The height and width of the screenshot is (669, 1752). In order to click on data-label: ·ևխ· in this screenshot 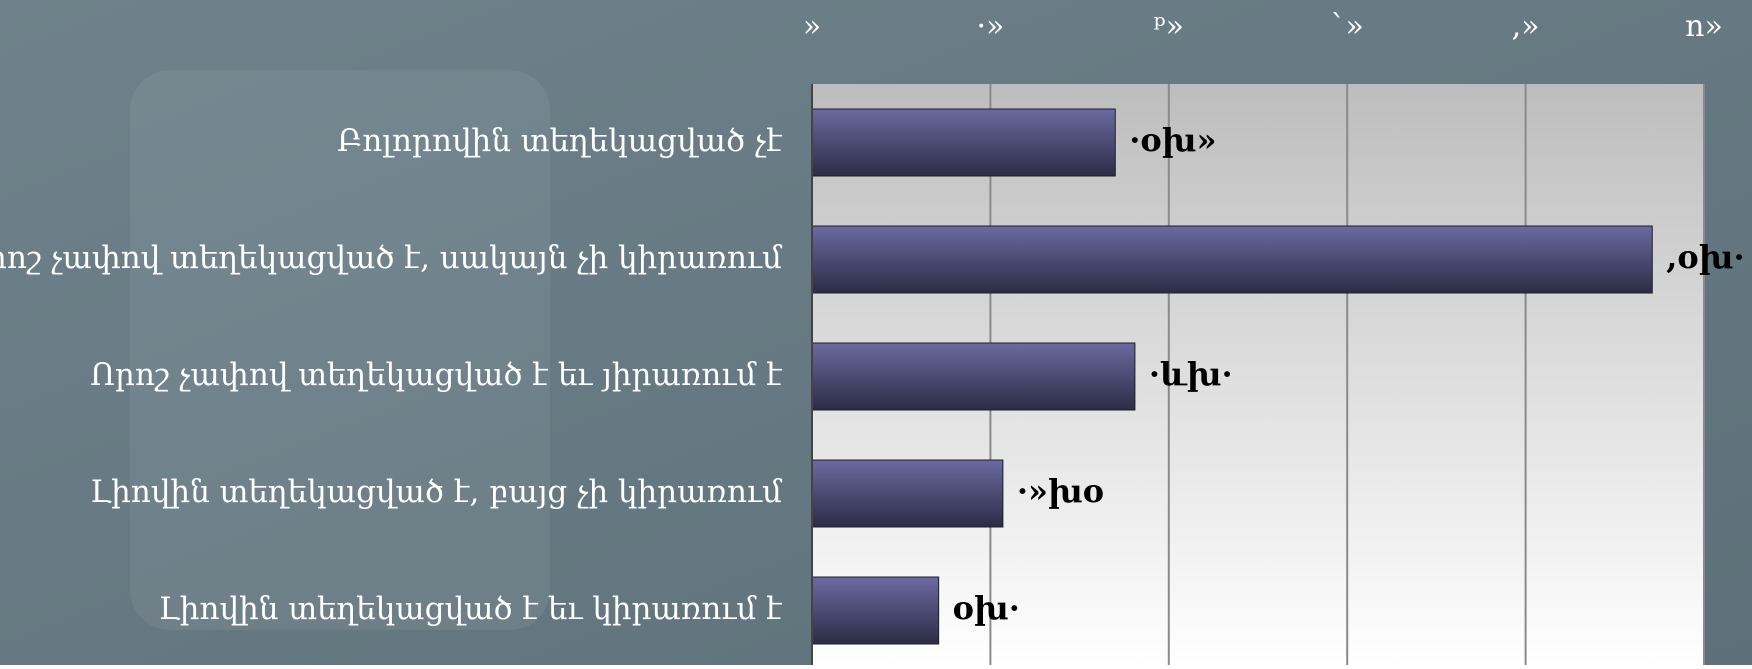, I will do `click(1191, 374)`.